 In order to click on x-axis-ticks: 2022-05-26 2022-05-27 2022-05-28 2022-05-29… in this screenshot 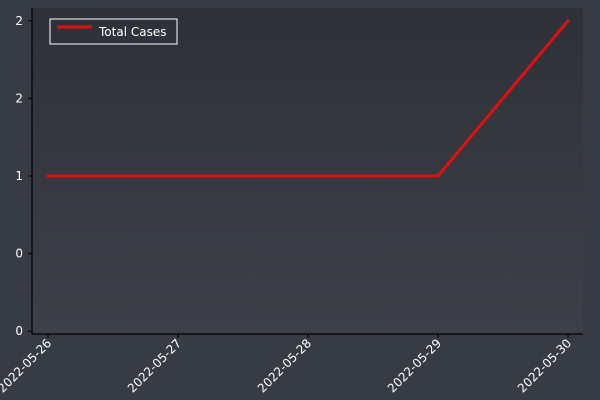, I will do `click(287, 364)`.